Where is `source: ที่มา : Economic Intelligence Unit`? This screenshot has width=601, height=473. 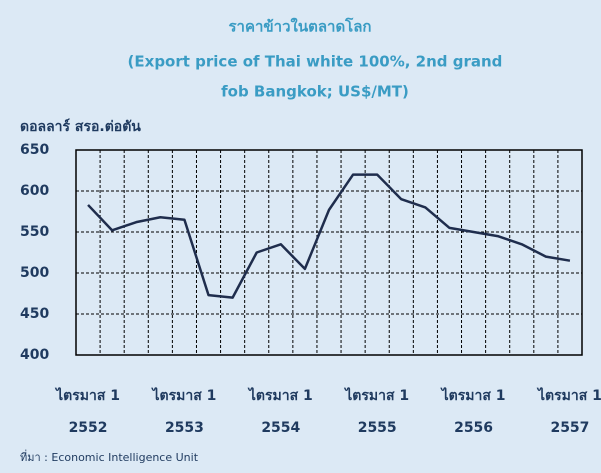 source: ที่มา : Economic Intelligence Unit is located at coordinates (109, 456).